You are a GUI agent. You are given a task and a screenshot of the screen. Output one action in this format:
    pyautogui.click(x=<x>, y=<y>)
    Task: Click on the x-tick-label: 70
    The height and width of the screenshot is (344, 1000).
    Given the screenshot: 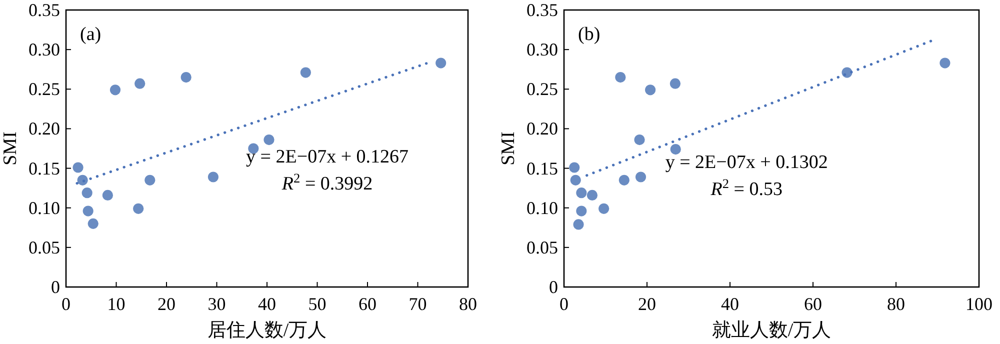 What is the action you would take?
    pyautogui.click(x=417, y=304)
    